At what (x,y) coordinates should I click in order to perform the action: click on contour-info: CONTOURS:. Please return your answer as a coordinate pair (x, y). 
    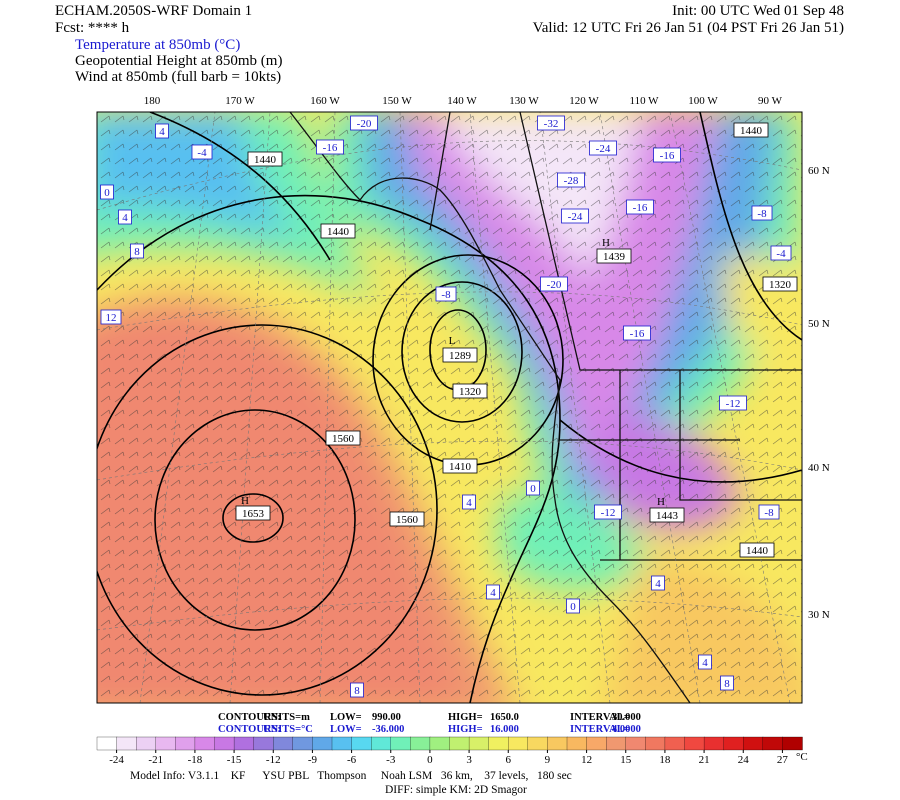
    Looking at the image, I should click on (249, 729).